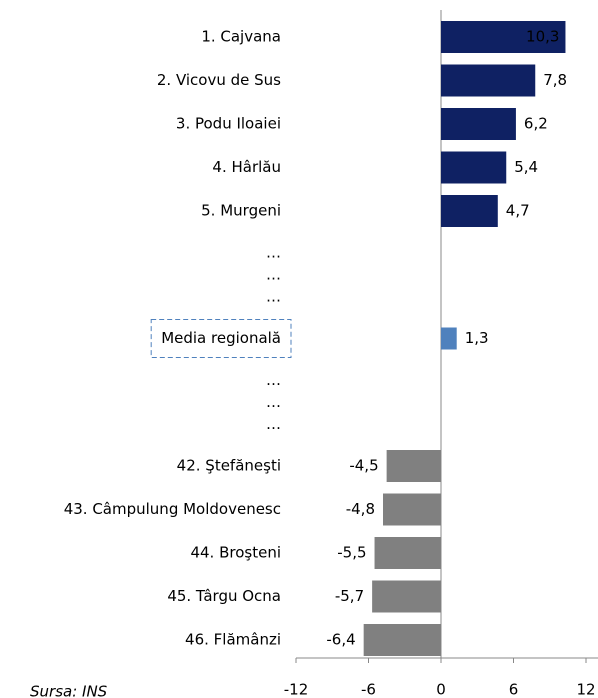 The height and width of the screenshot is (698, 598). Describe the element at coordinates (69, 690) in the screenshot. I see `source: Sursa: INS` at that location.